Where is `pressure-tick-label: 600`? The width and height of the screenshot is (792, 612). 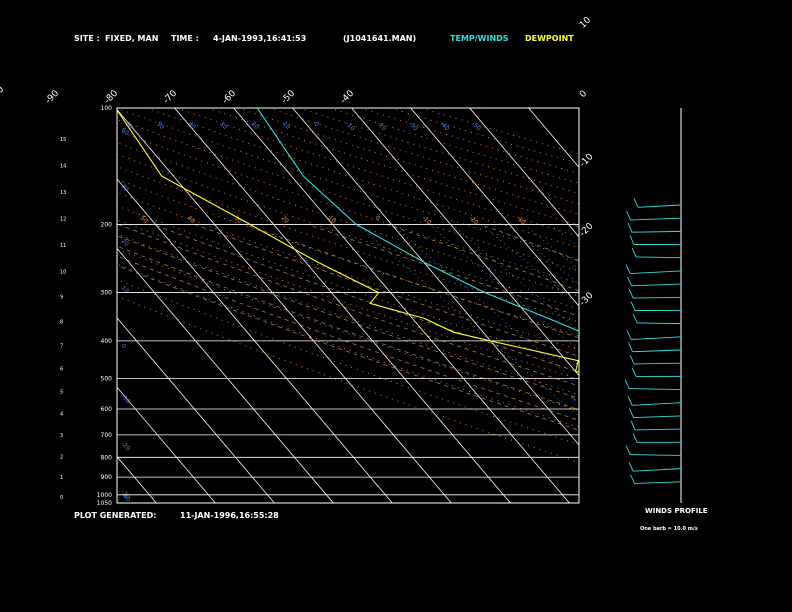
pressure-tick-label: 600 is located at coordinates (107, 409).